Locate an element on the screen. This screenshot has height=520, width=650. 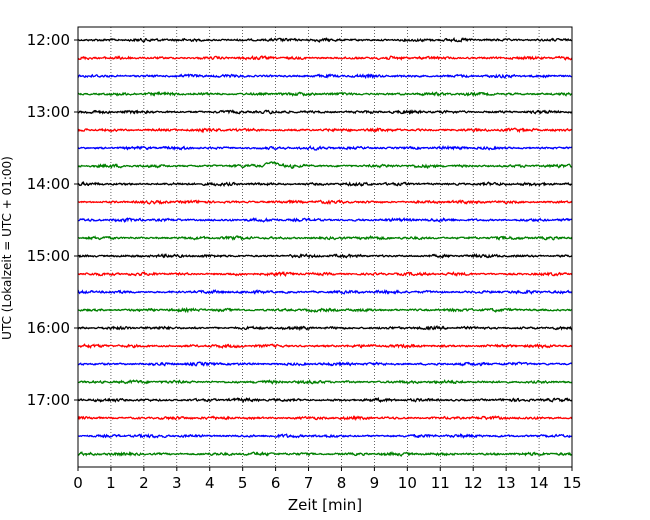
x-tick-label: 2 is located at coordinates (144, 483).